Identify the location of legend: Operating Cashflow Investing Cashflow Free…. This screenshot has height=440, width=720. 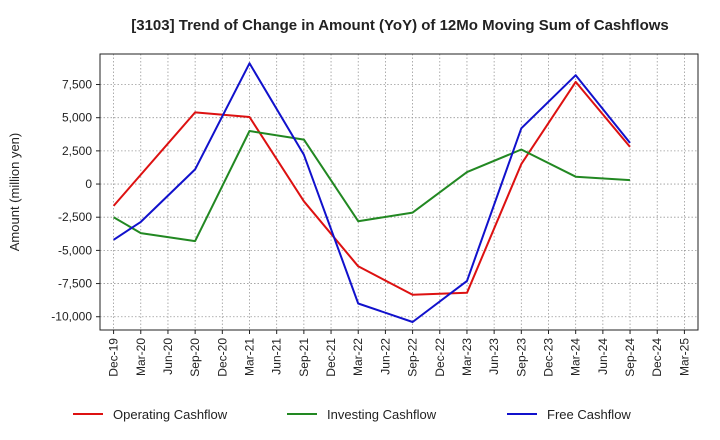
(352, 414).